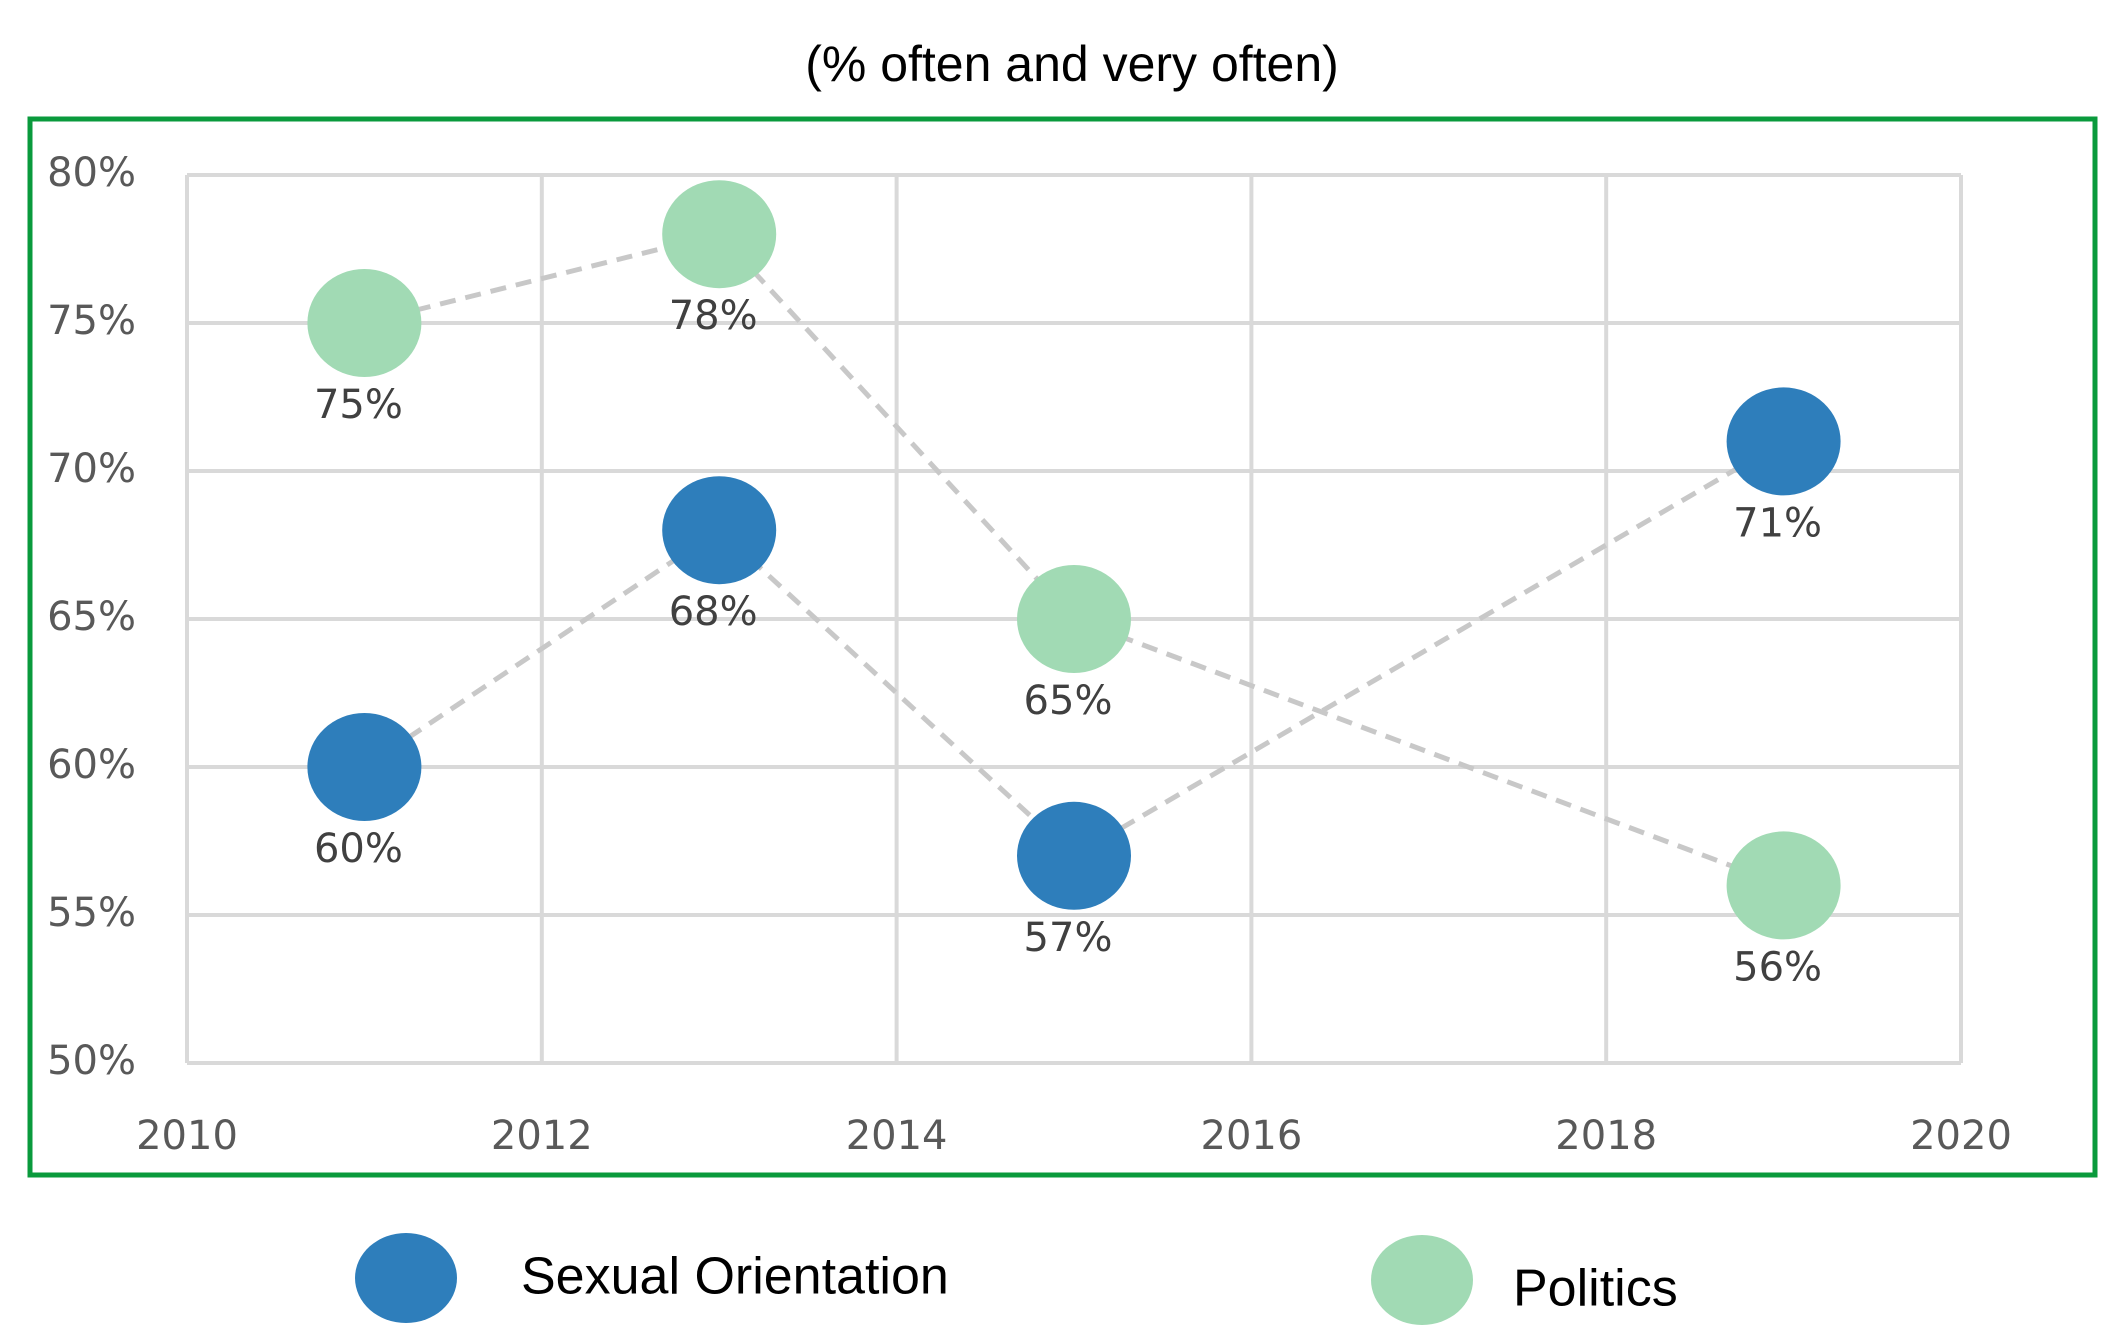  What do you see at coordinates (1072, 64) in the screenshot?
I see `chart-title: (% often and very often)` at bounding box center [1072, 64].